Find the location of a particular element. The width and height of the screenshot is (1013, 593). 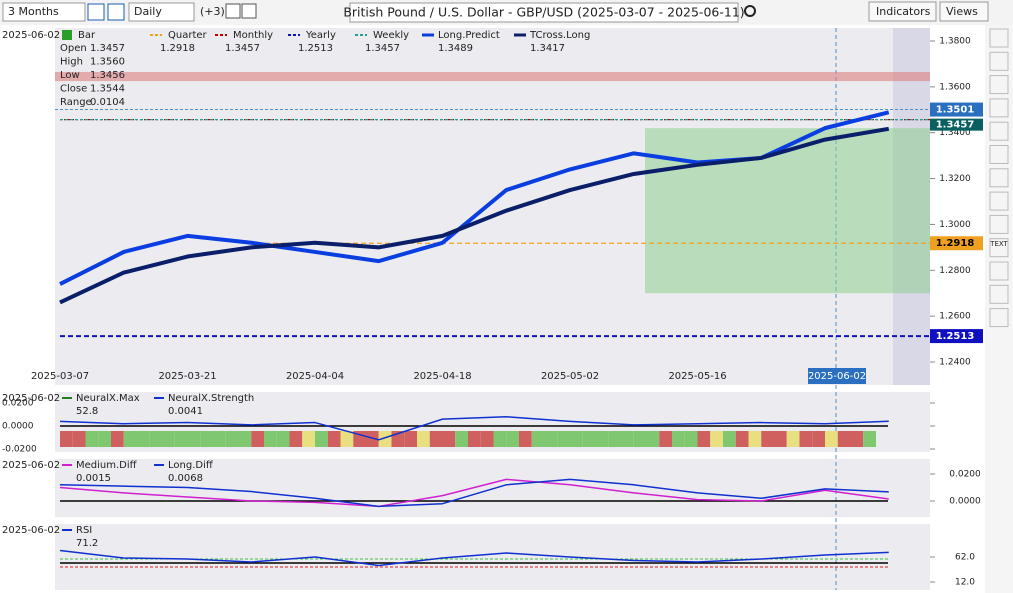

panel-date: 2025-06-02 is located at coordinates (31, 465).